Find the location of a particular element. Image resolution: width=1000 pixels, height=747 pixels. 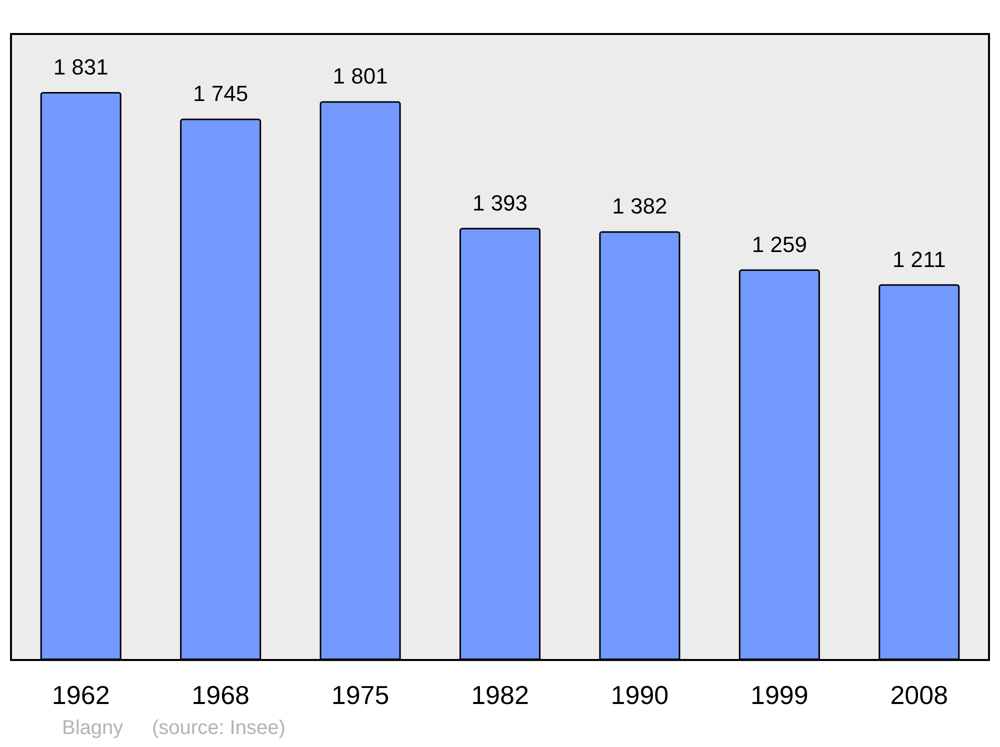

data-label: 1 801 is located at coordinates (360, 76).